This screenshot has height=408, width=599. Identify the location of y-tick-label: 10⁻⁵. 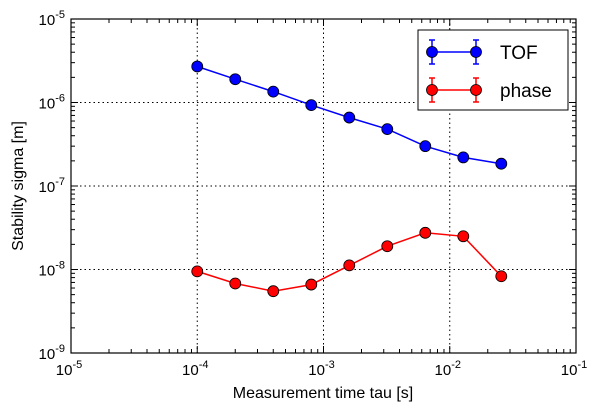
(52, 19).